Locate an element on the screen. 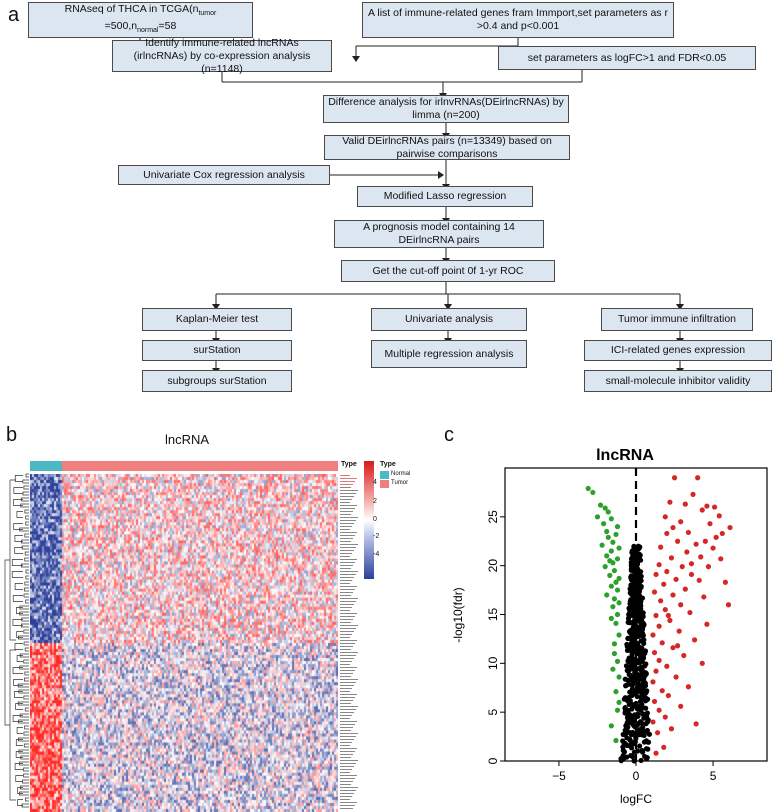 This screenshot has height=812, width=784. lasso-text: Modified Lasso regression is located at coordinates (445, 196).